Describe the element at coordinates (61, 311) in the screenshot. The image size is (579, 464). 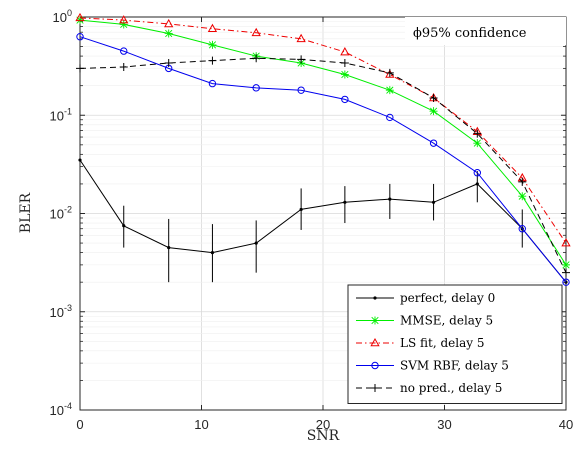
I see `y-tick-label: 10⁻³` at that location.